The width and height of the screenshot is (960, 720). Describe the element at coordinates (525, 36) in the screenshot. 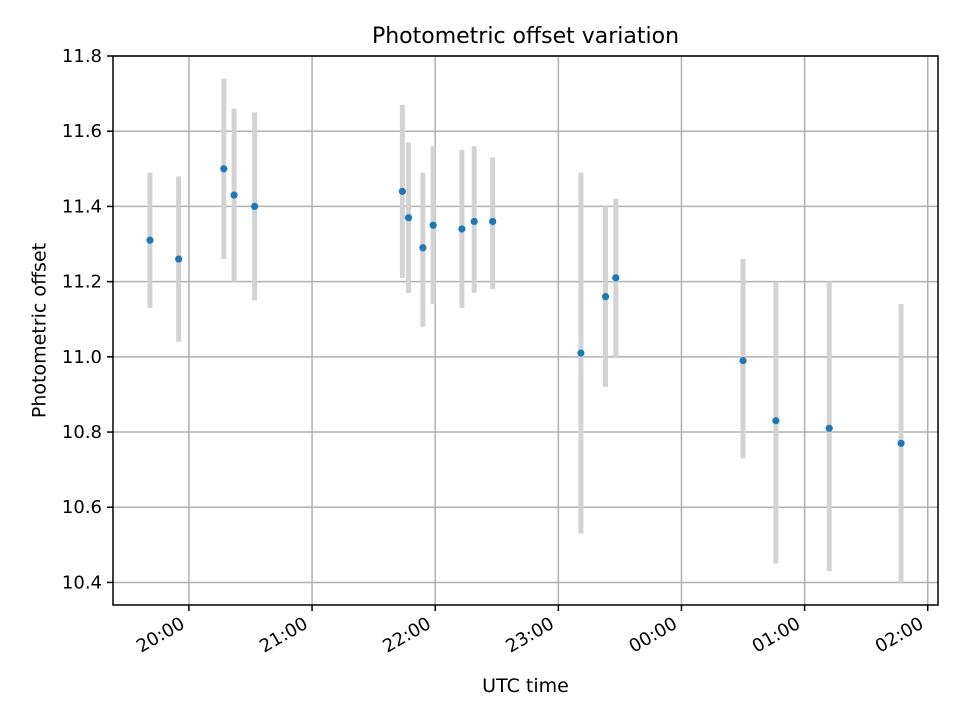

I see `chart-title: Photometric offset variation` at that location.